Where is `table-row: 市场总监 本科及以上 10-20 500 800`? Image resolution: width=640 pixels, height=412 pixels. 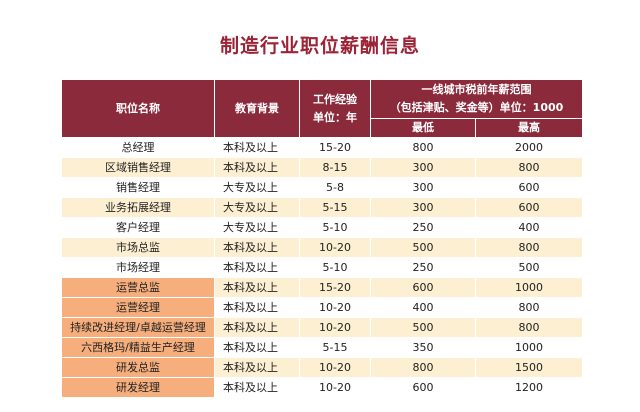
table-row: 市场总监 本科及以上 10-20 500 800 is located at coordinates (322, 247).